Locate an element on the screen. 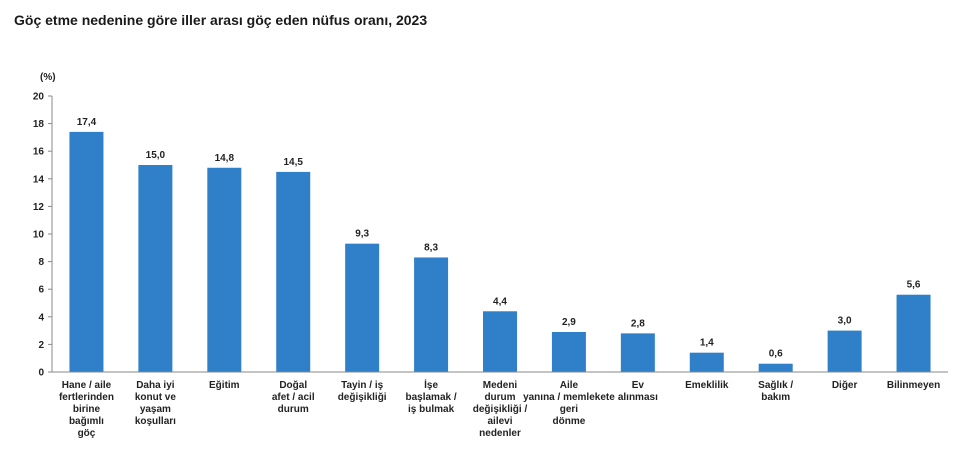 The width and height of the screenshot is (960, 472). y-tick-label: 8 is located at coordinates (41, 262).